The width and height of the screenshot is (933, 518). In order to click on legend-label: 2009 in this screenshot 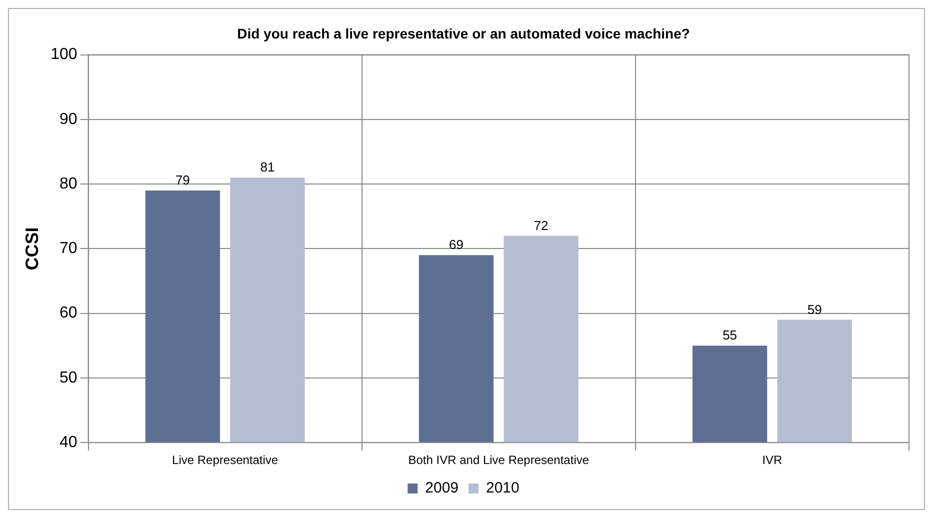, I will do `click(442, 488)`.